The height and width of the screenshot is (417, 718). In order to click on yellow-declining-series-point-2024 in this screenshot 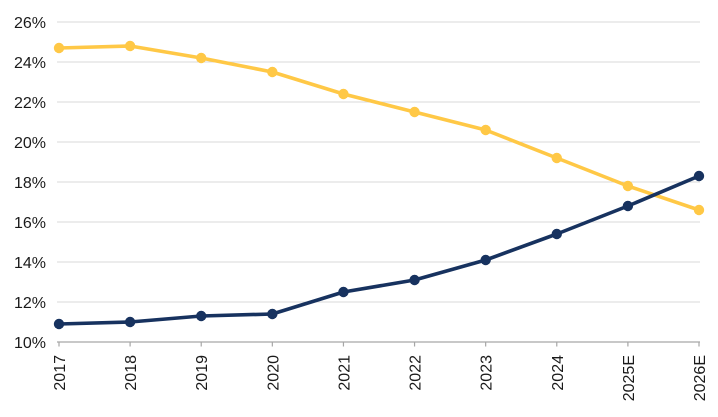, I will do `click(556, 158)`.